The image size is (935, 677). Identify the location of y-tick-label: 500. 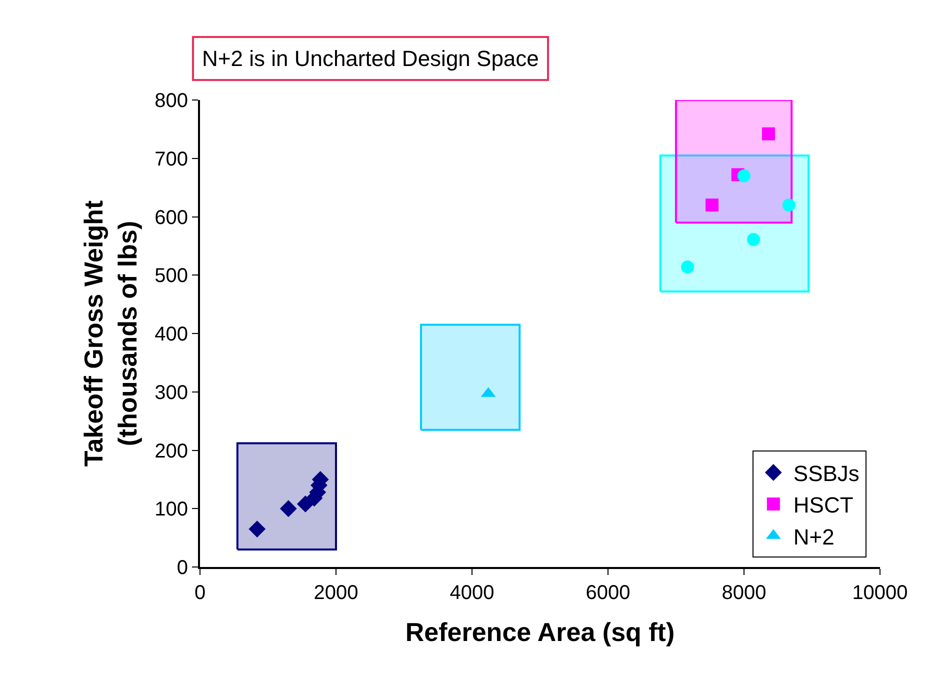
(171, 276).